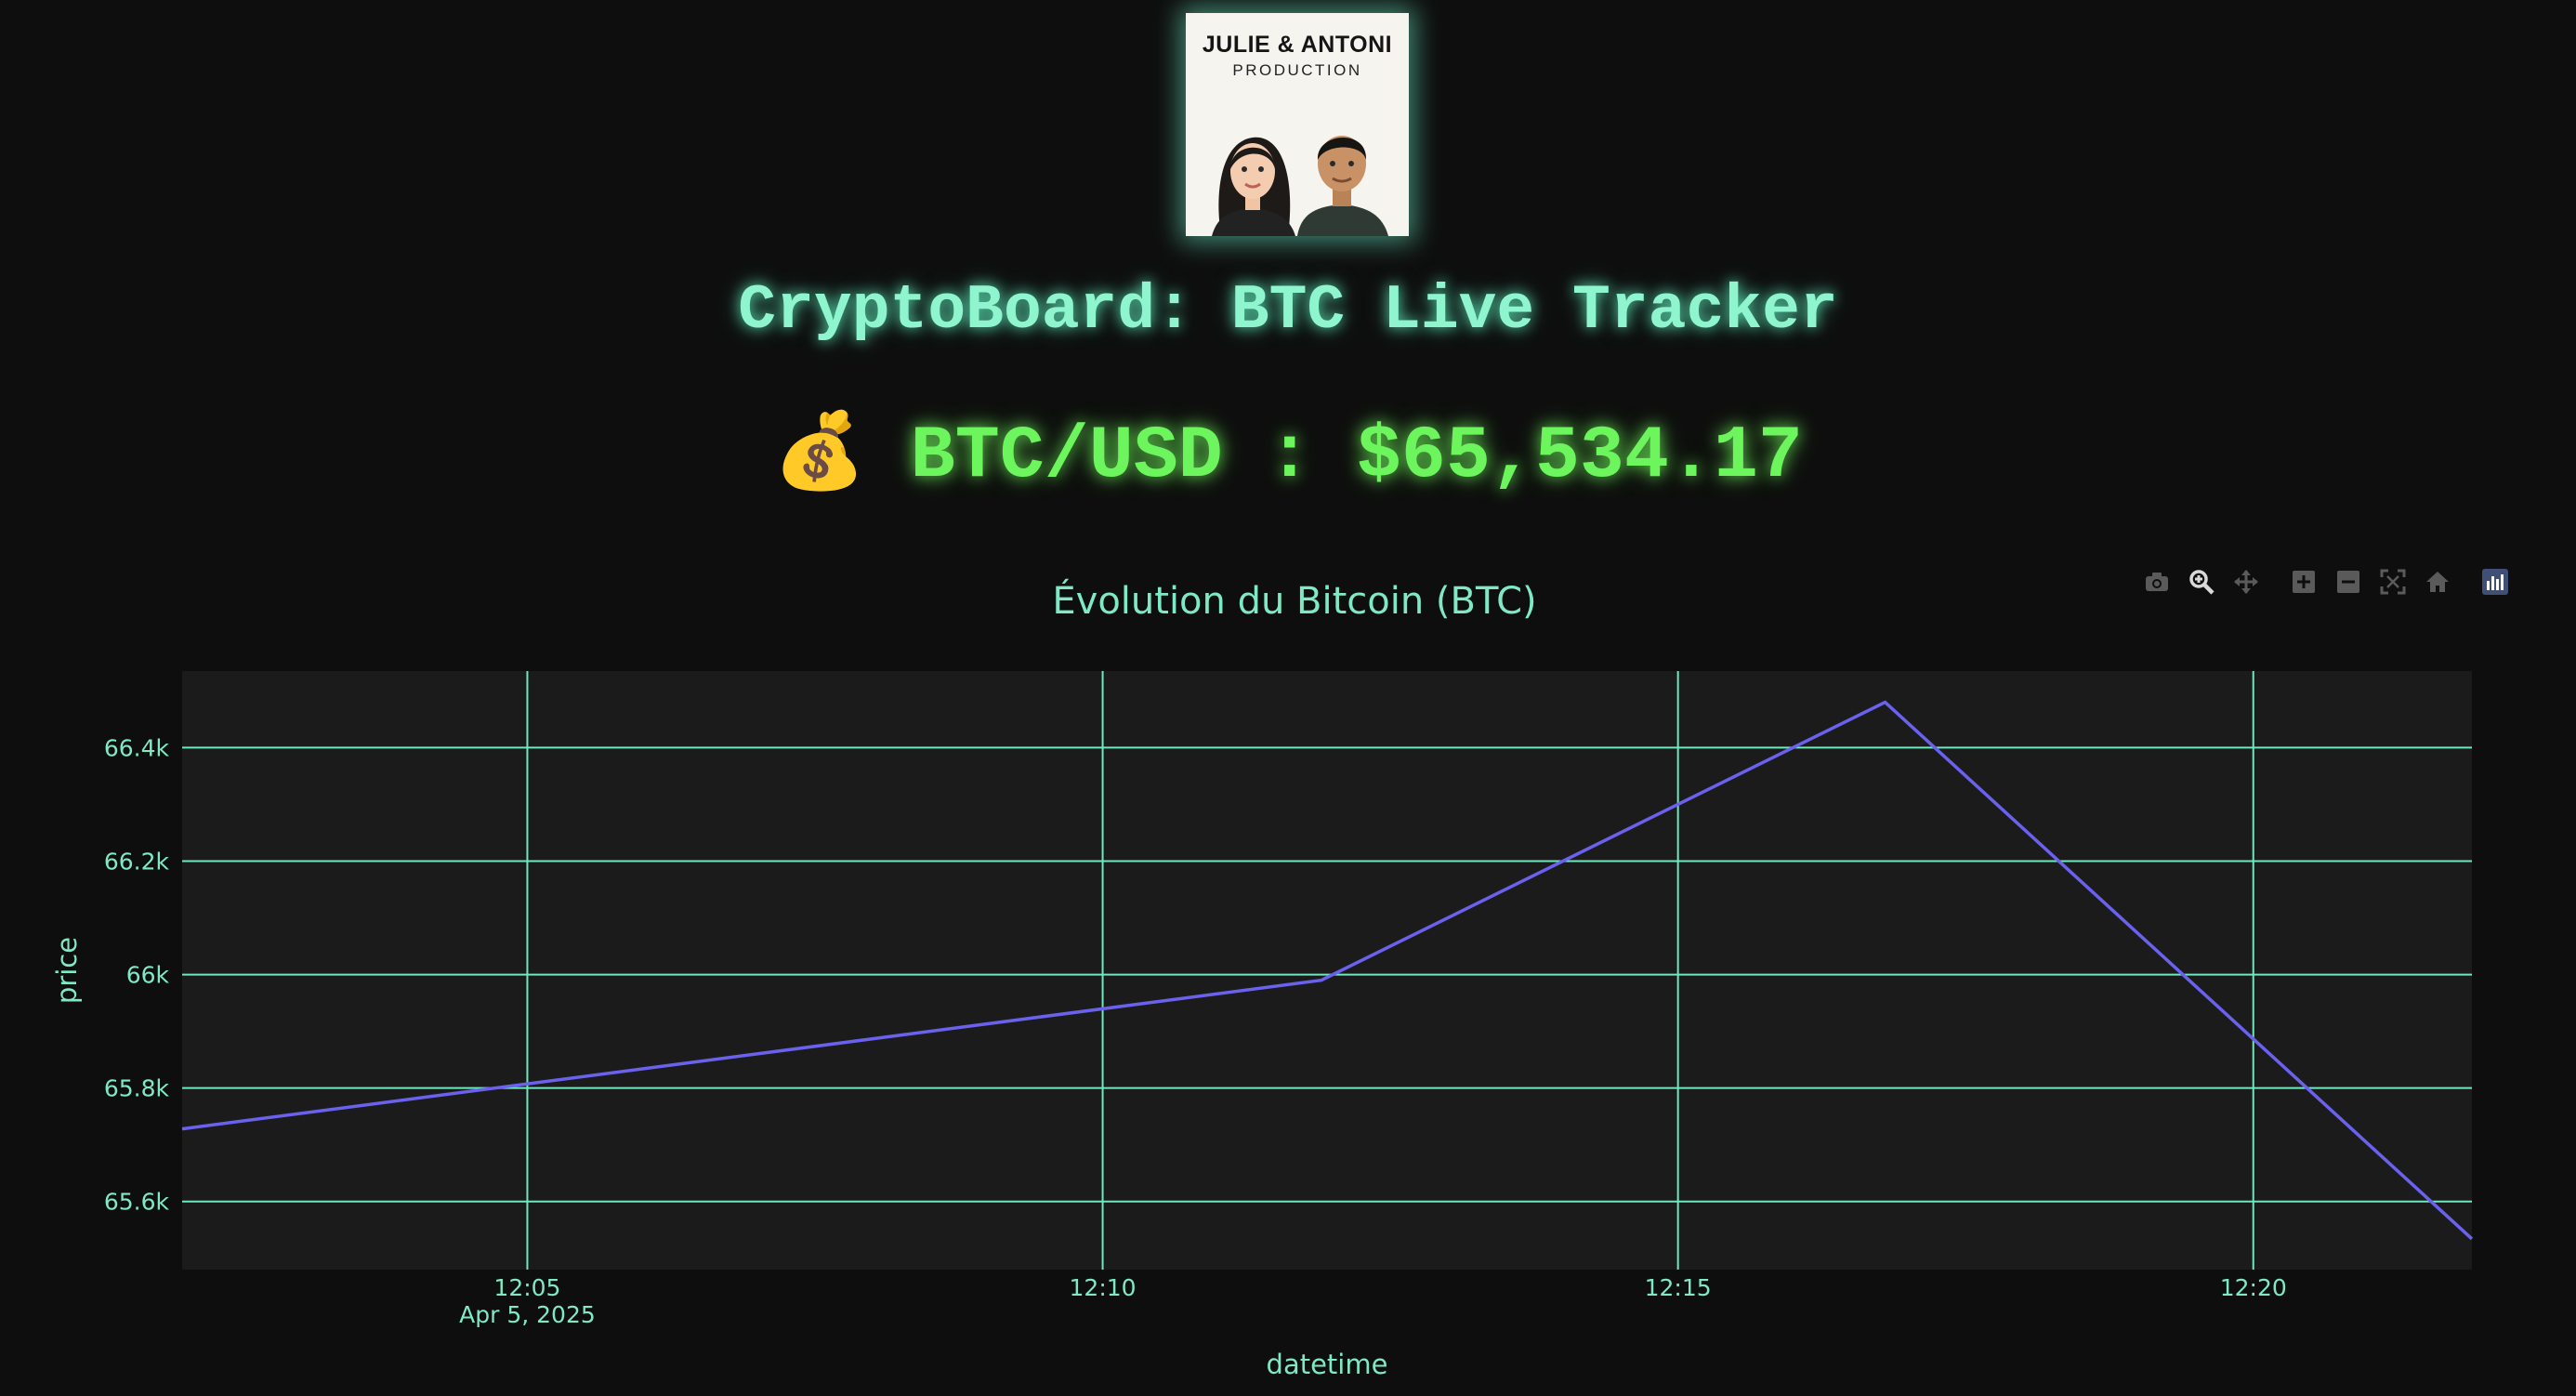 This screenshot has width=2576, height=1396. Describe the element at coordinates (148, 975) in the screenshot. I see `y-tick-label: 66k` at that location.